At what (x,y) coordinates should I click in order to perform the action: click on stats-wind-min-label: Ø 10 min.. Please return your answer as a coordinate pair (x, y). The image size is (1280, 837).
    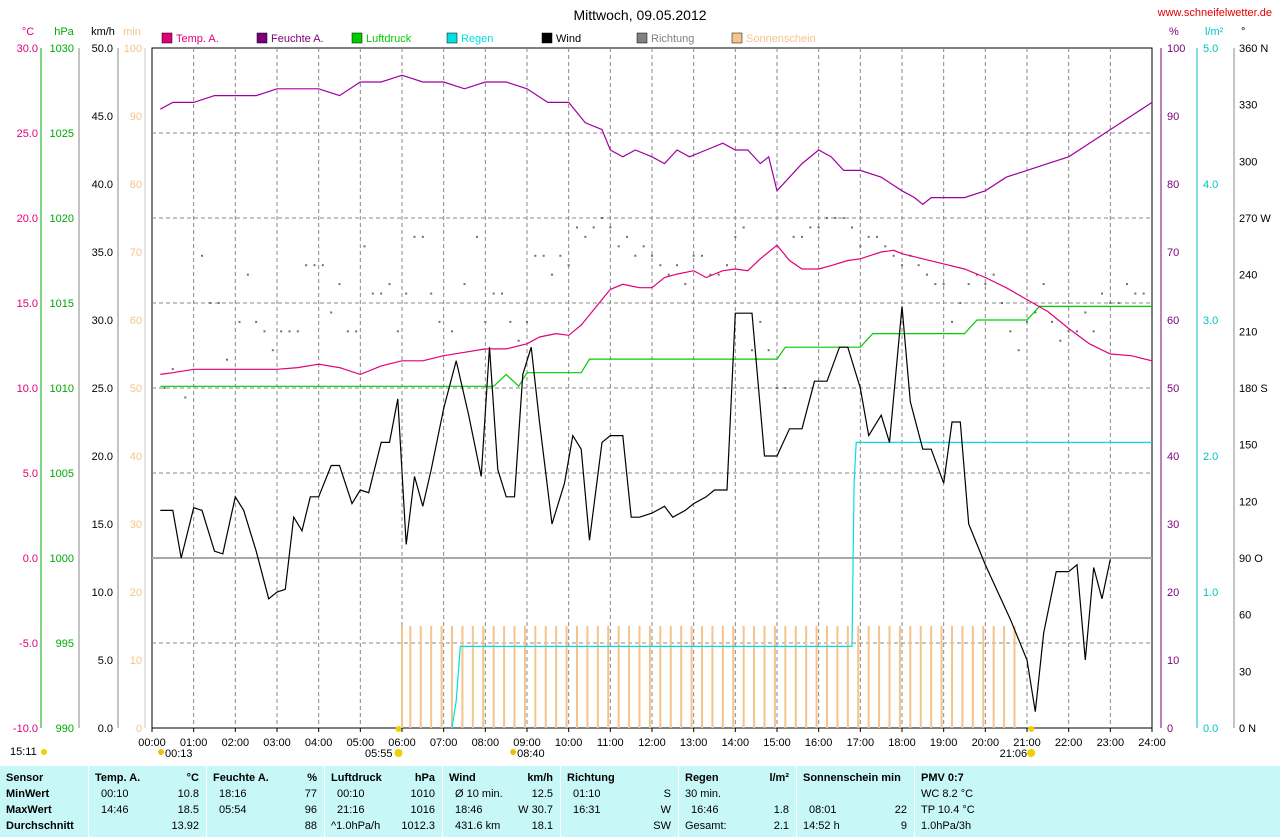
    Looking at the image, I should click on (479, 794).